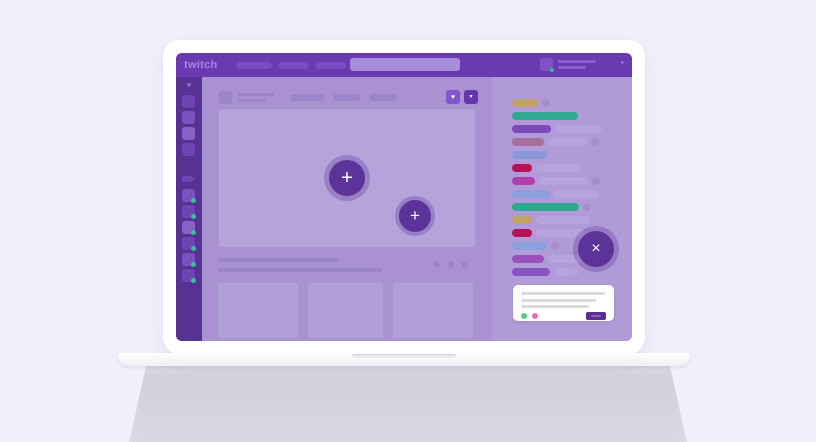 This screenshot has height=442, width=816. I want to click on close-icon: ×, so click(596, 249).